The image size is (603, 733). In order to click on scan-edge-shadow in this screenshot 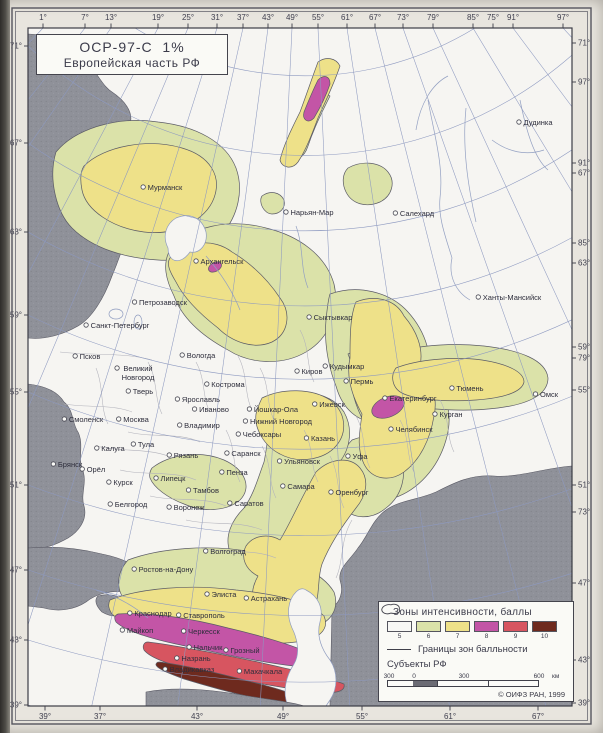, I will do `click(5, 366)`.